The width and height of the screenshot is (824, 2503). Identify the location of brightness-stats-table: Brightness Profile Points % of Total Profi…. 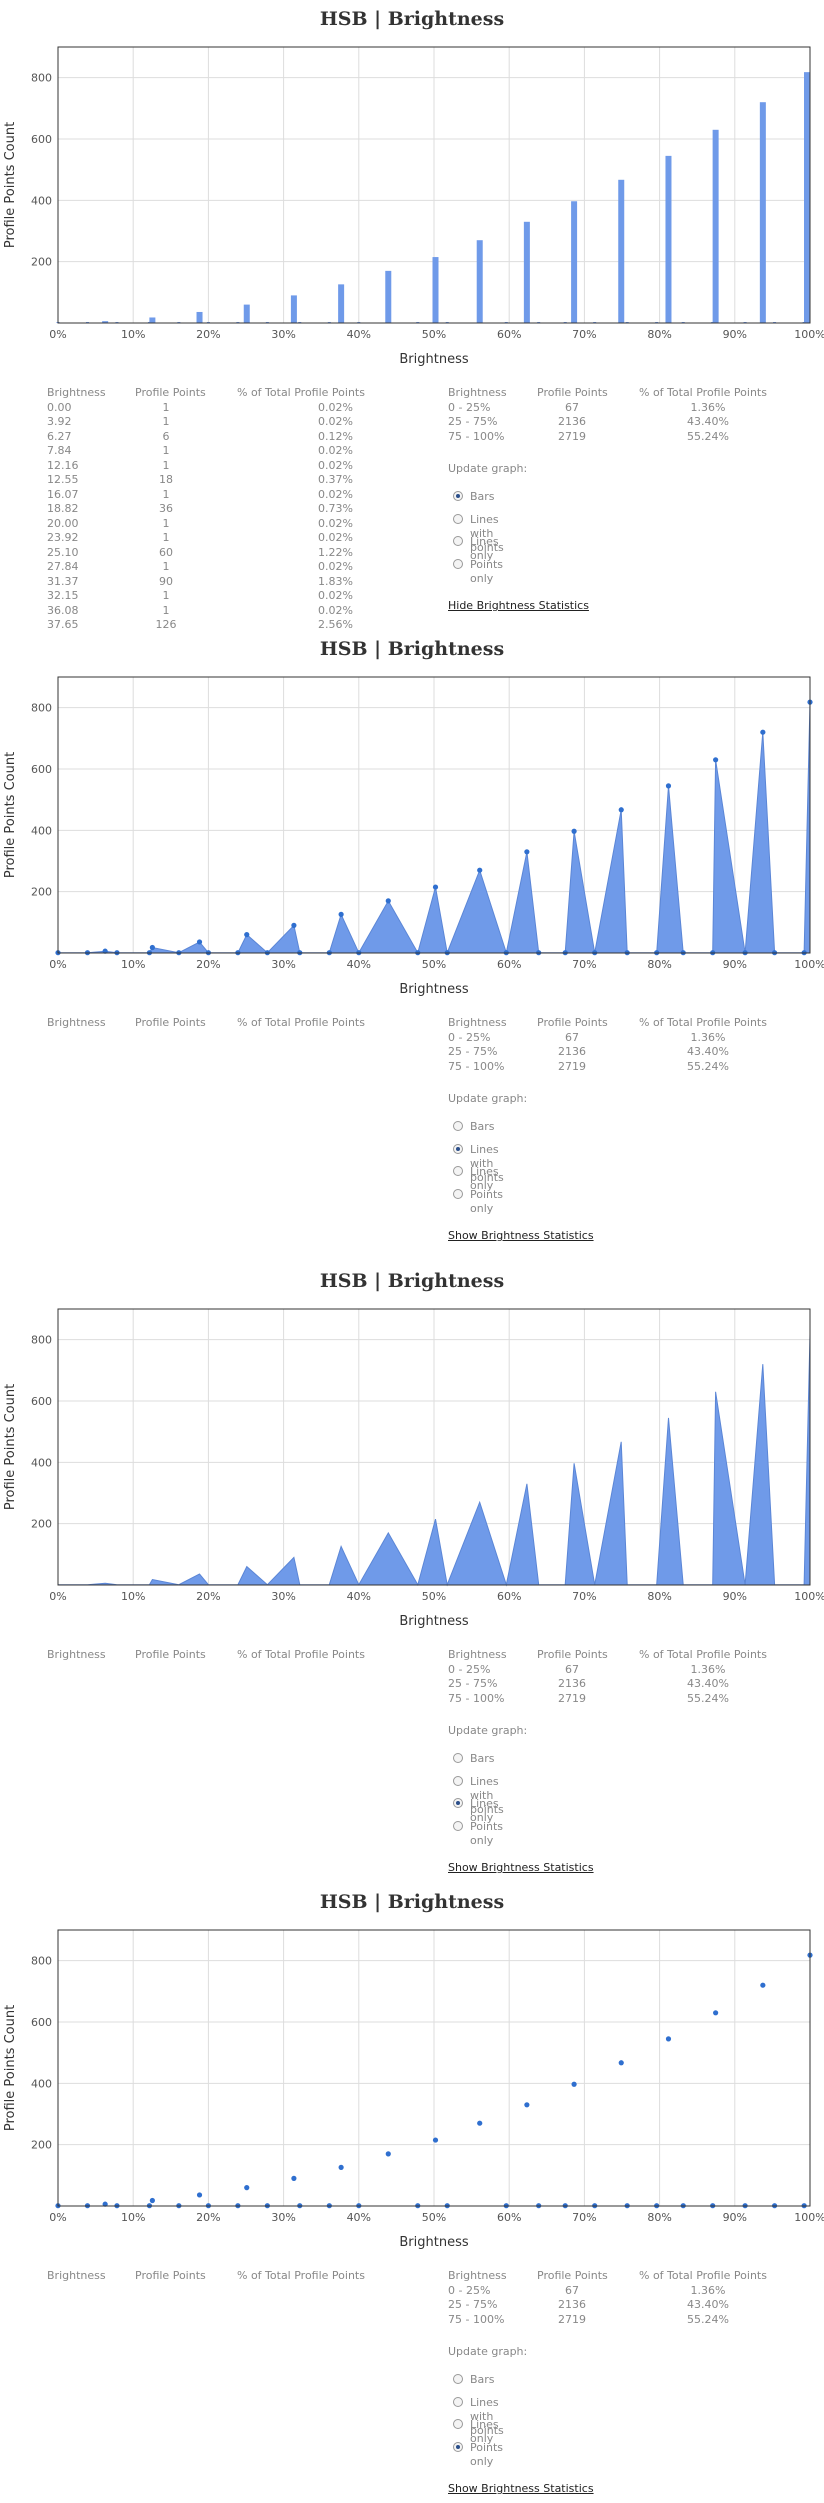
(227, 509).